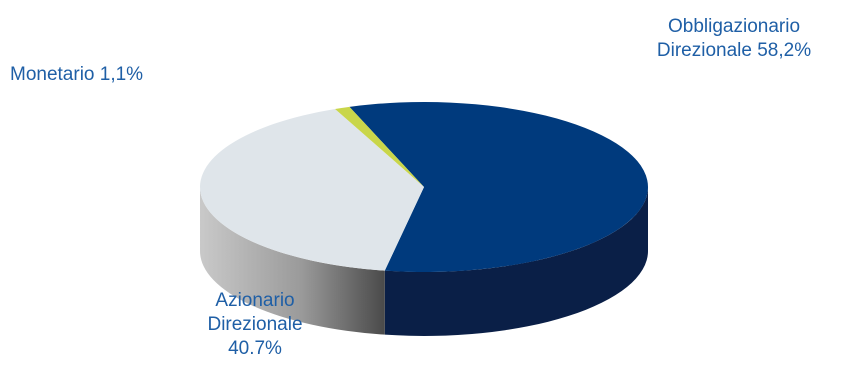 The image size is (842, 367). What do you see at coordinates (734, 26) in the screenshot?
I see `slice-label-line: Obbligazionario` at bounding box center [734, 26].